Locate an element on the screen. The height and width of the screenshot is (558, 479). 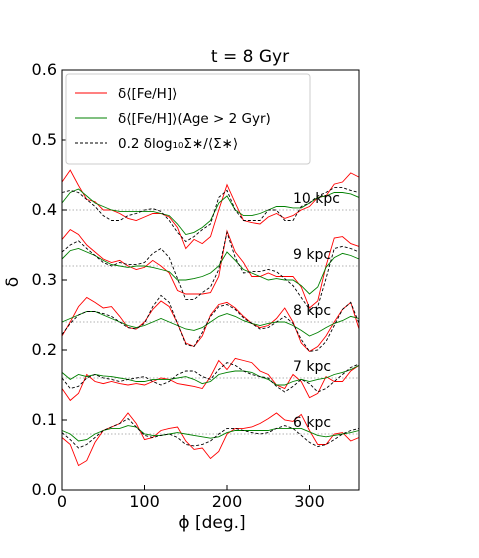
ring-group: 6 kpc is located at coordinates (210, 439).